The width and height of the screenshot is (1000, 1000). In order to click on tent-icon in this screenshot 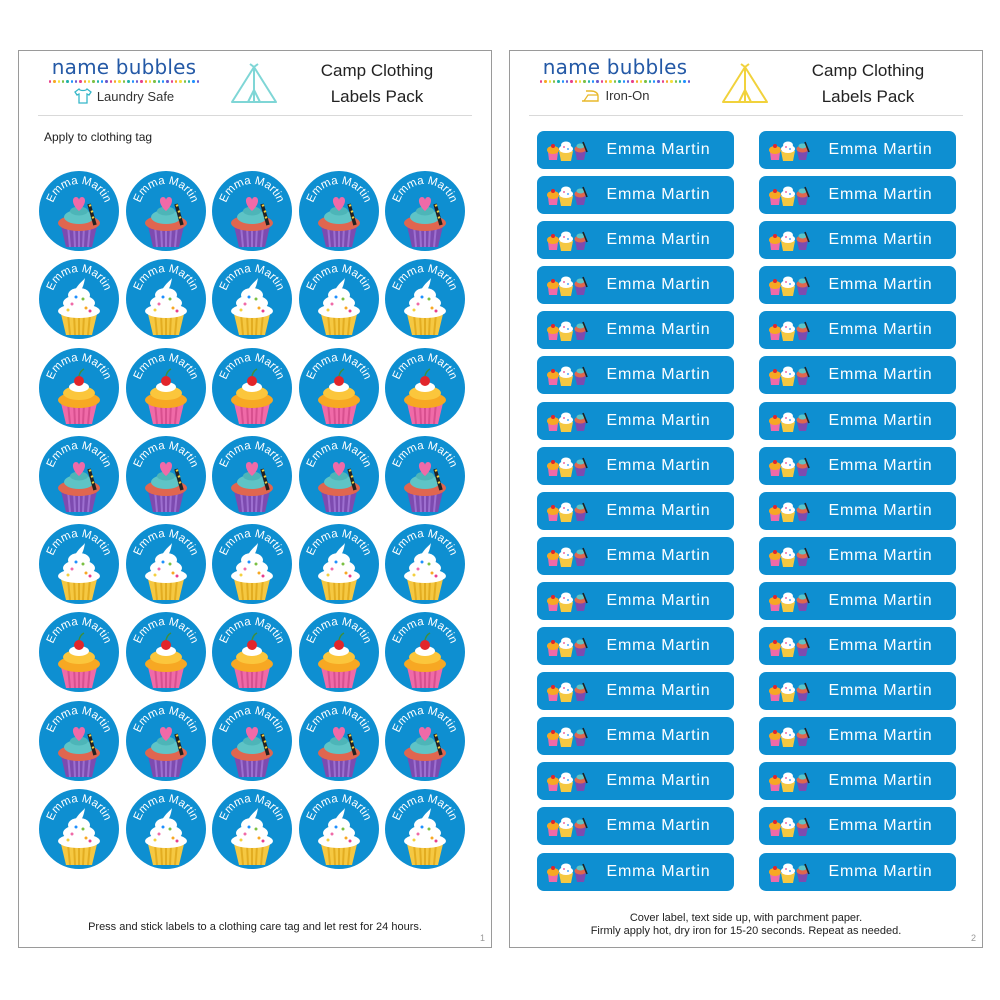, I will do `click(745, 83)`.